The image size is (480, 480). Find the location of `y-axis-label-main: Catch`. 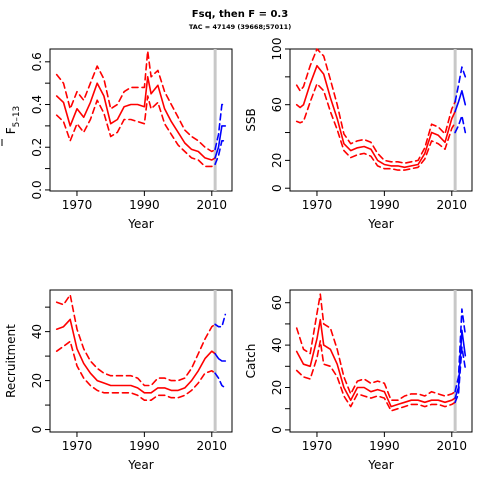

y-axis-label-main: Catch is located at coordinates (251, 361).